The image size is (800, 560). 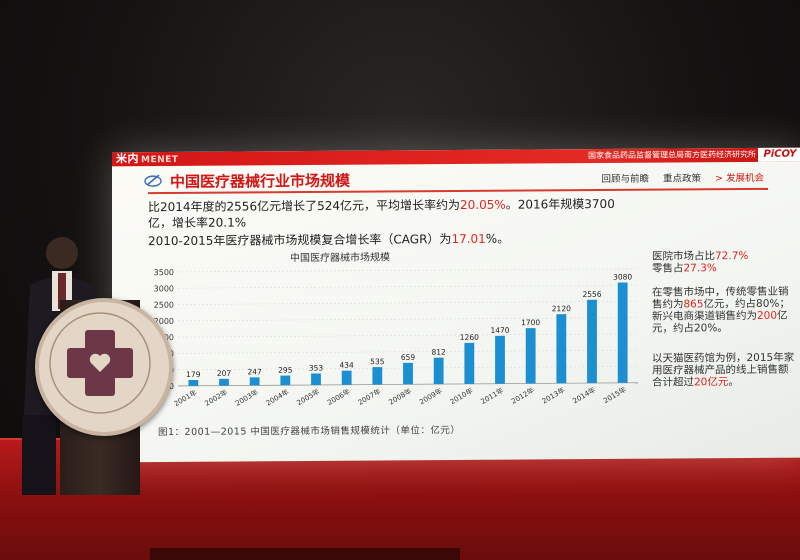 What do you see at coordinates (461, 396) in the screenshot?
I see `x-tick-label: 2010年` at bounding box center [461, 396].